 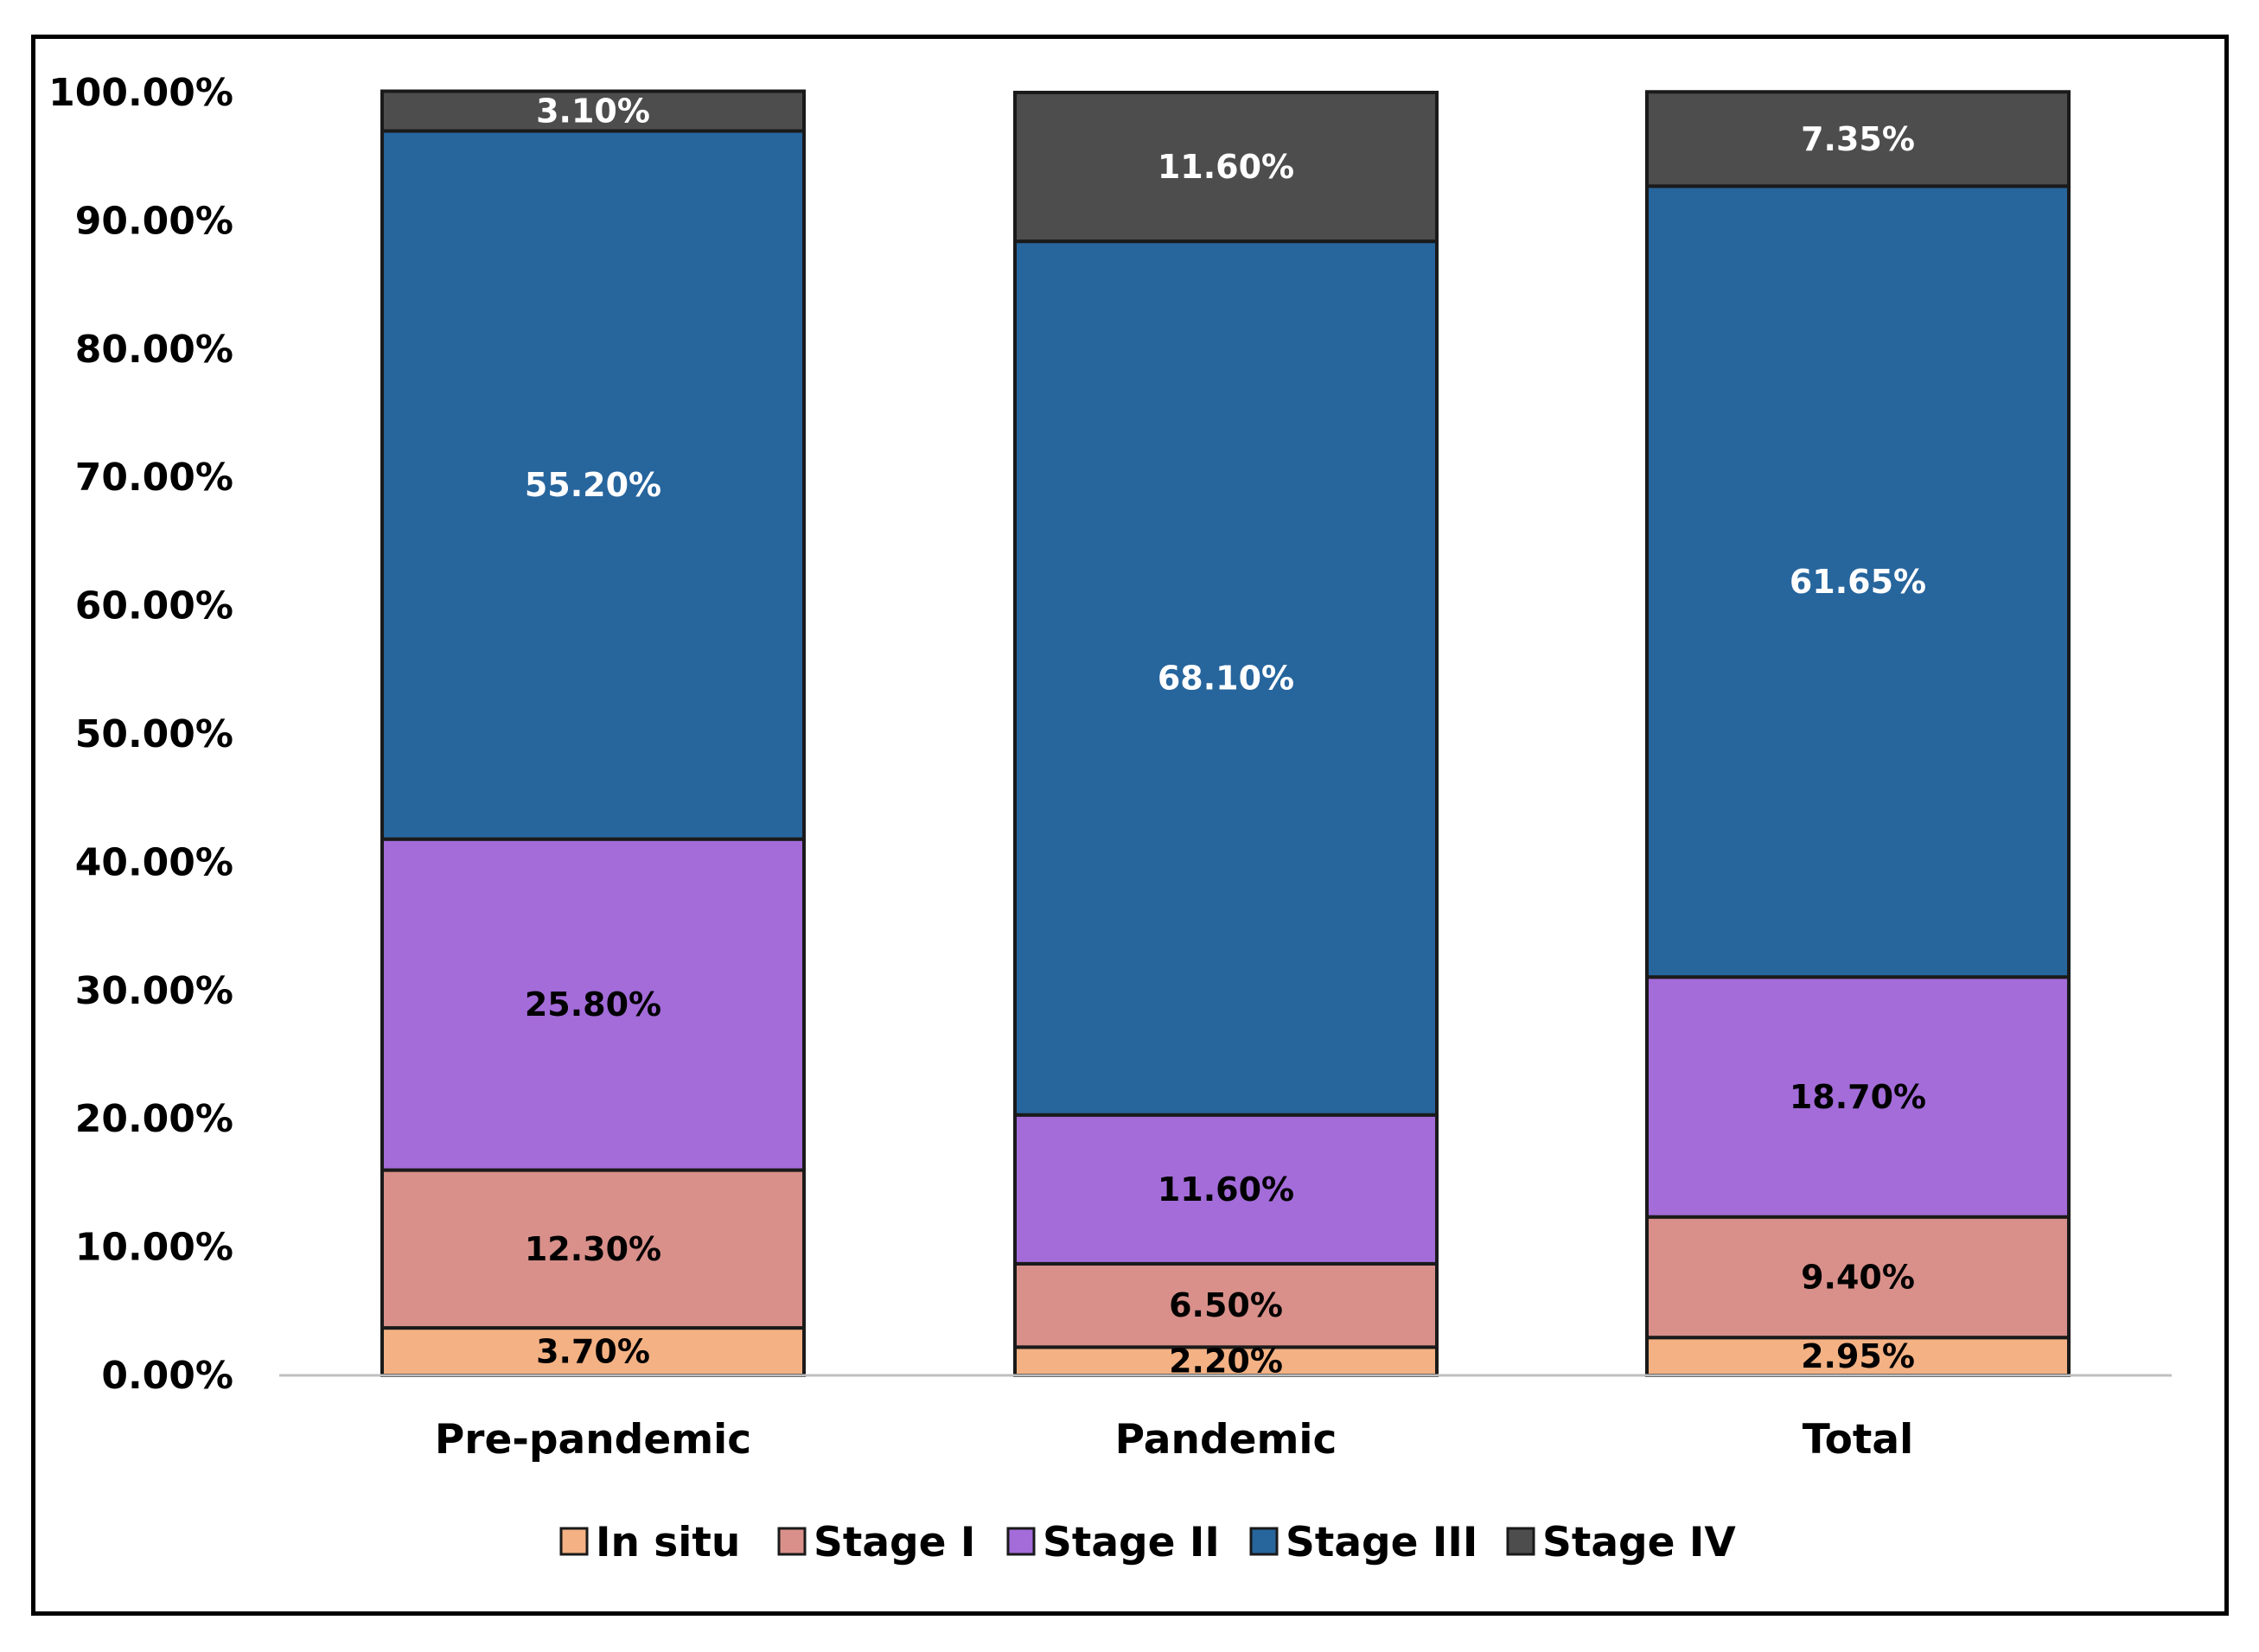 What do you see at coordinates (593, 1440) in the screenshot?
I see `category-label: Pre-pandemic` at bounding box center [593, 1440].